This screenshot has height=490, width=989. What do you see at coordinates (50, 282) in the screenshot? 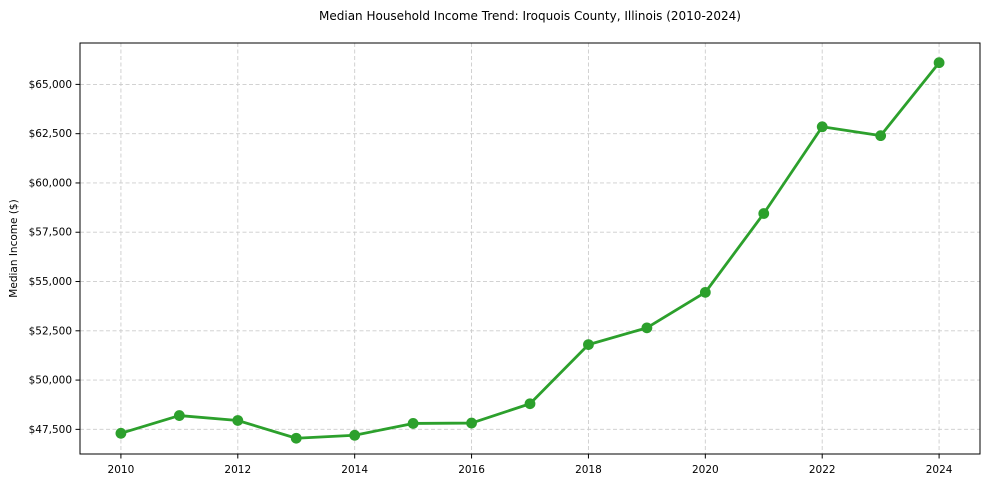
I see `y-tick-label: $55,000` at bounding box center [50, 282].